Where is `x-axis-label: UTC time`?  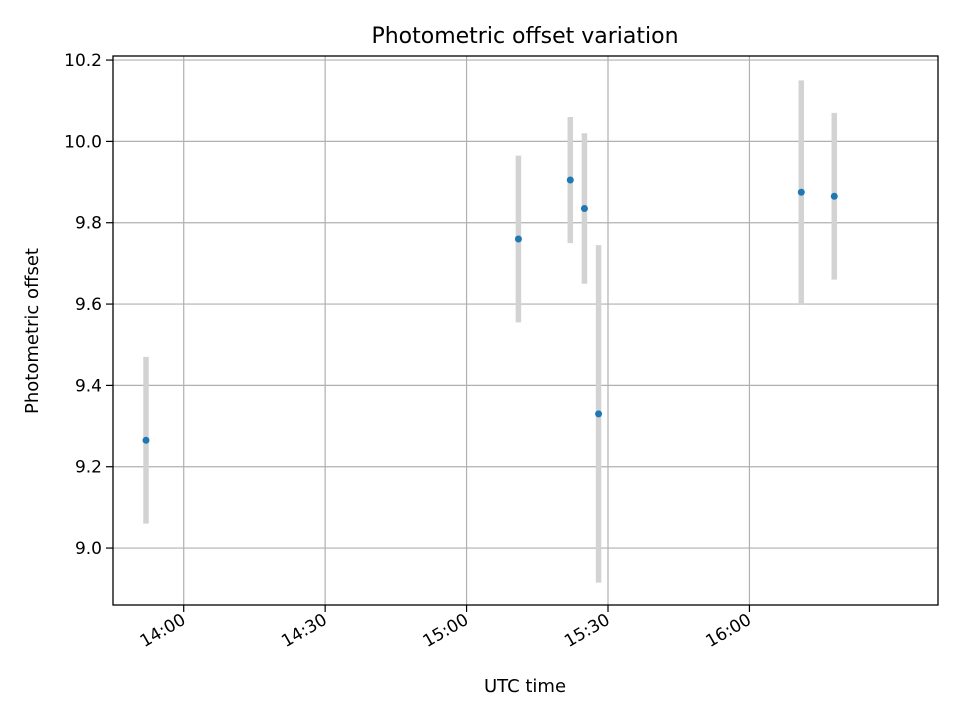 x-axis-label: UTC time is located at coordinates (525, 686).